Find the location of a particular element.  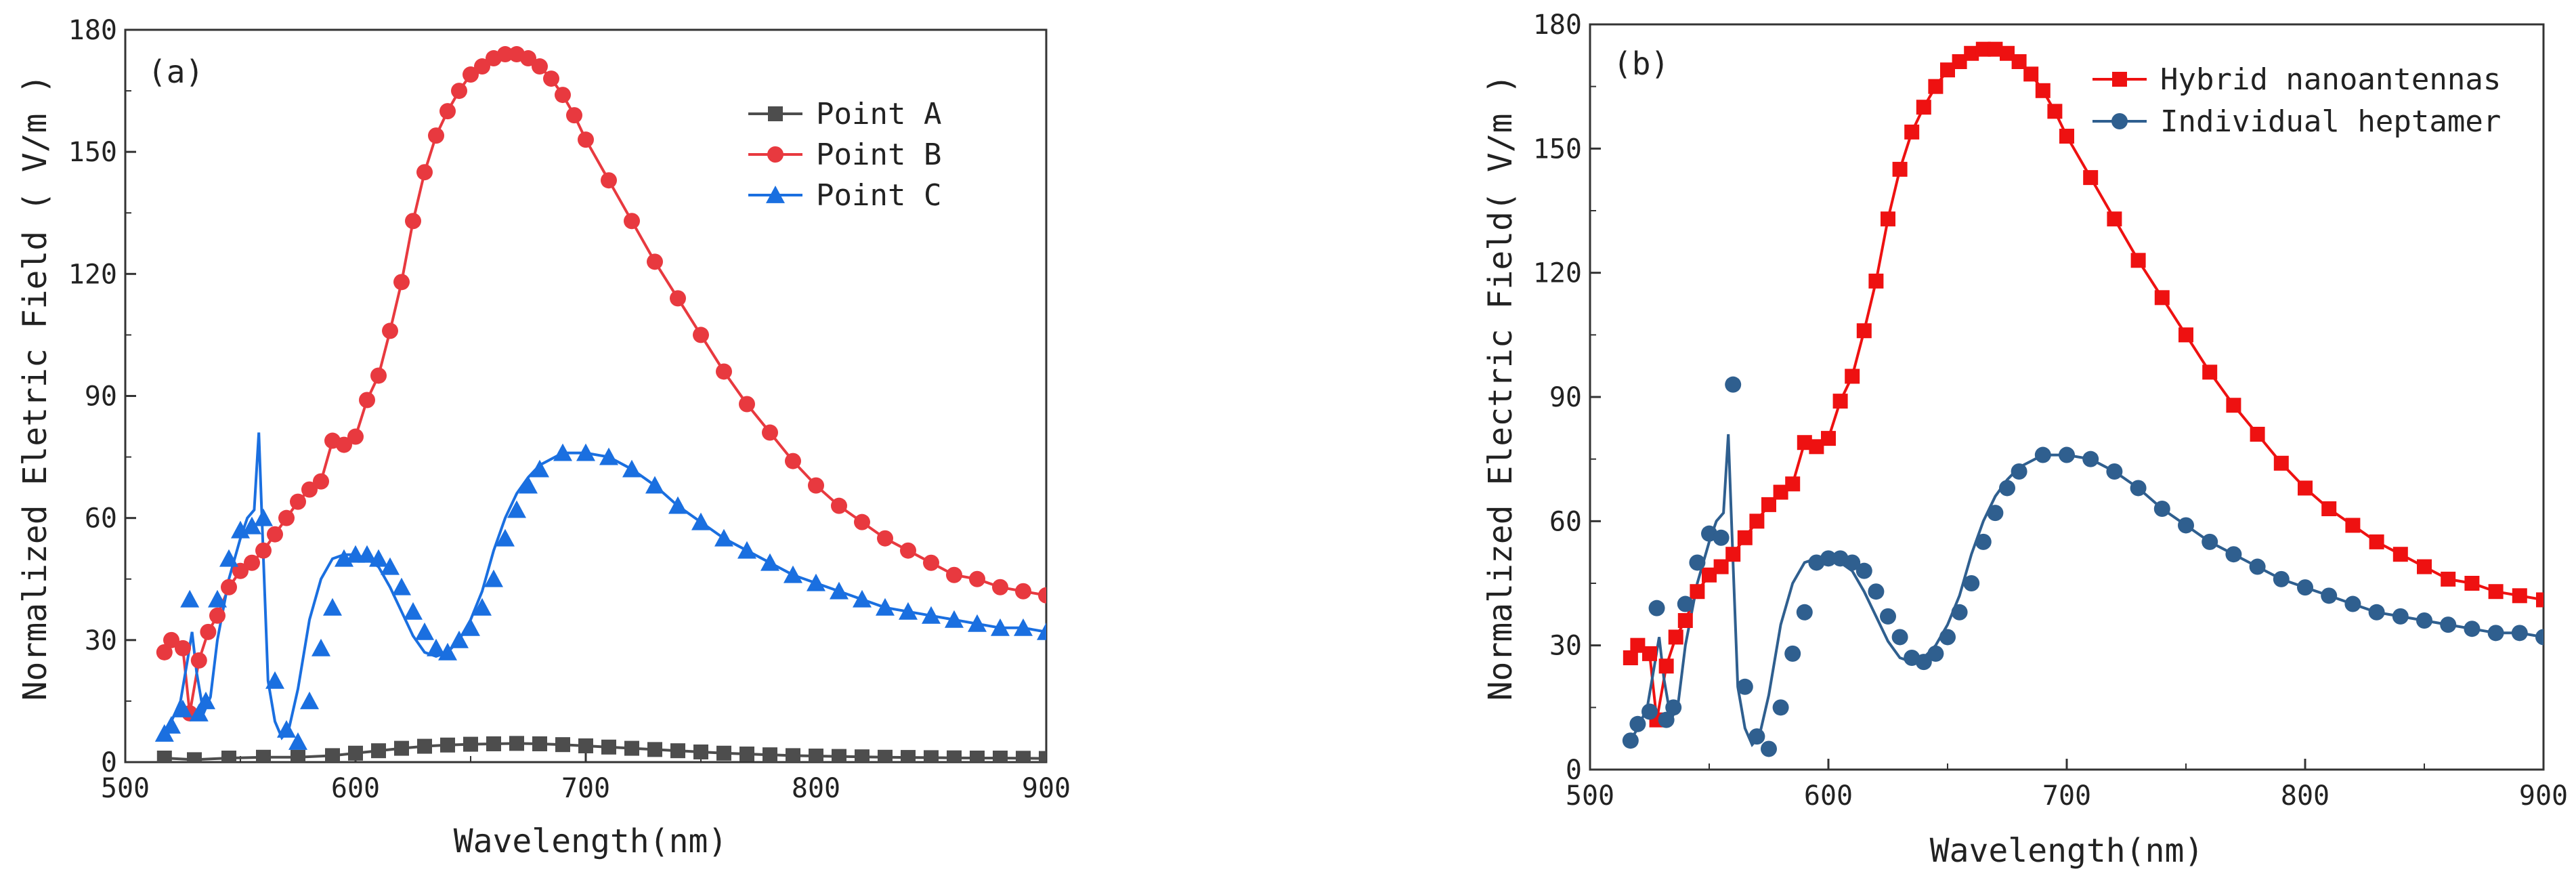

panel-b-x-axis-title: Wavelength(nm) is located at coordinates (2067, 851).